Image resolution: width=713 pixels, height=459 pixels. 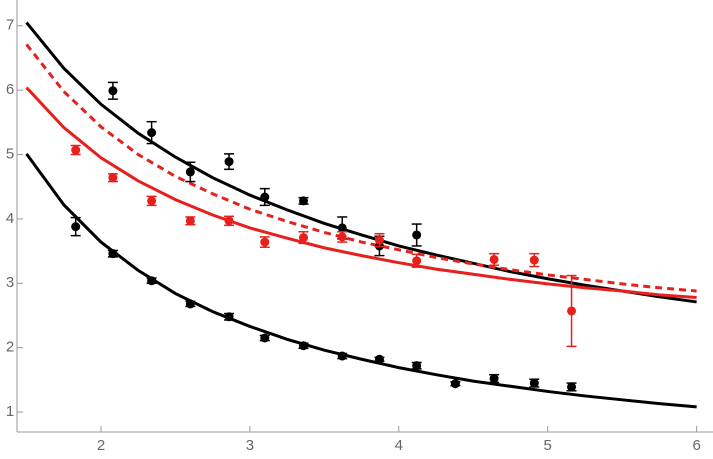 I want to click on y-tick-label: 3, so click(x=10, y=282).